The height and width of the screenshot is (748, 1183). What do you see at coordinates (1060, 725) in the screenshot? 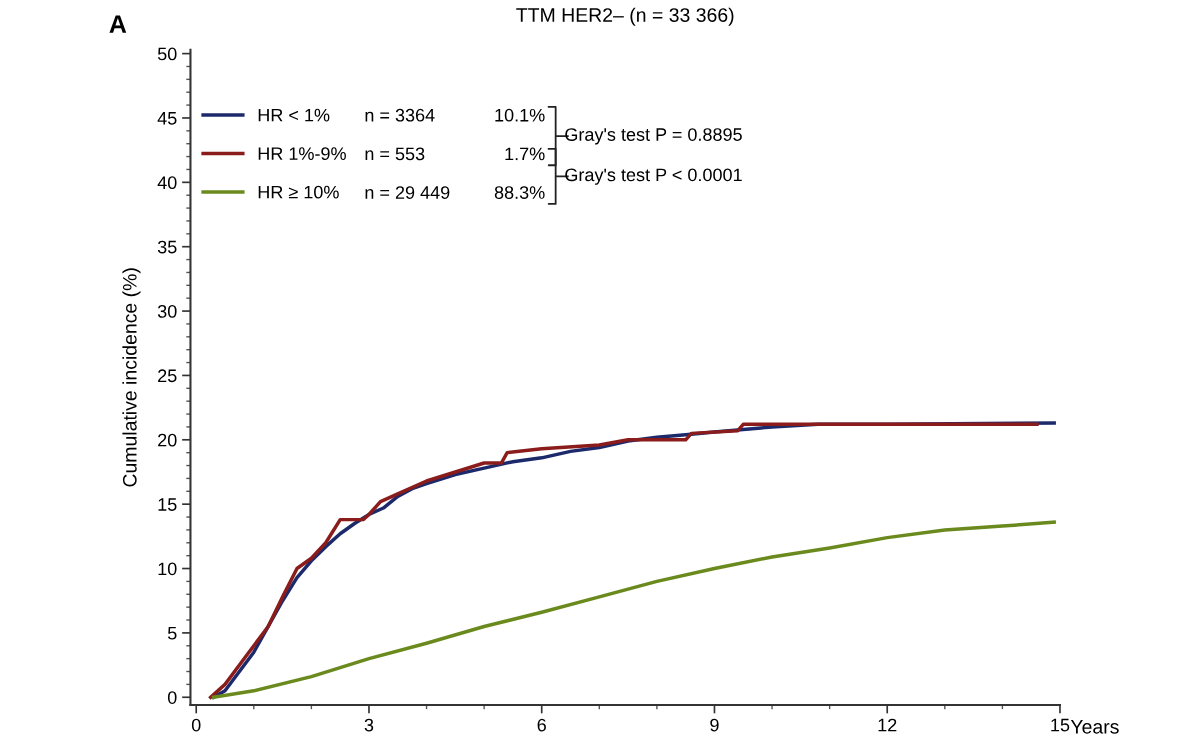
I see `x-tick-label: 15` at bounding box center [1060, 725].